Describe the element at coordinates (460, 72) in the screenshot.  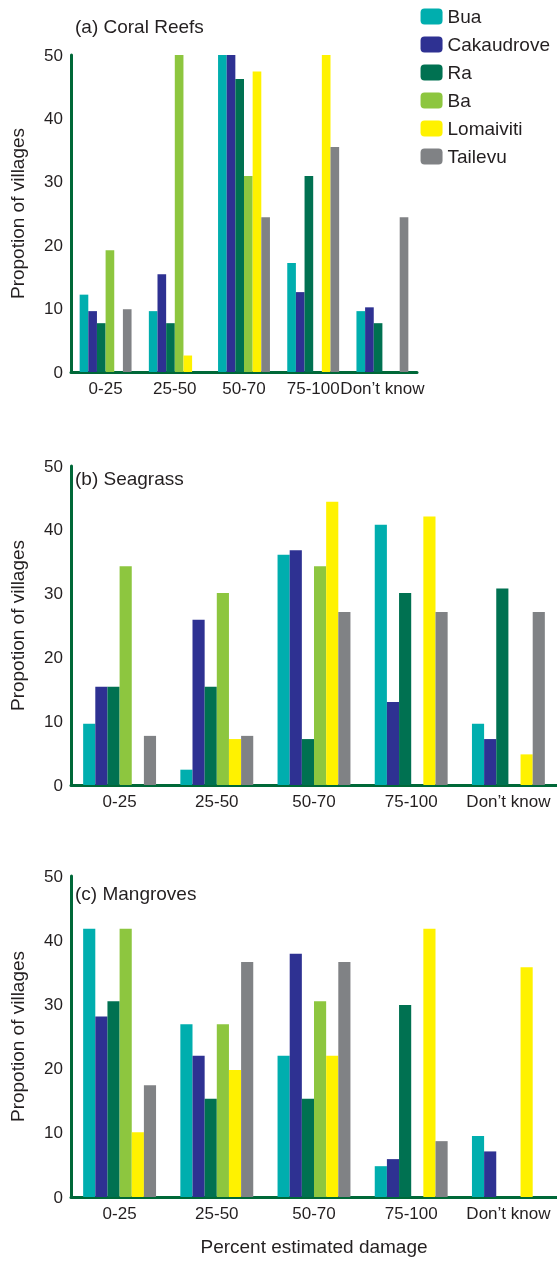
I see `legend-label: Ra` at that location.